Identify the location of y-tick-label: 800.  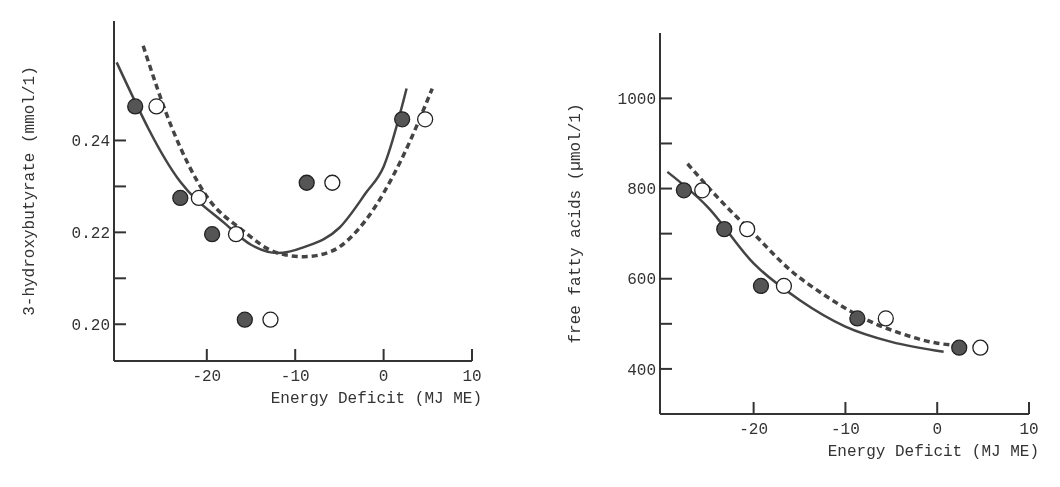
(641, 190).